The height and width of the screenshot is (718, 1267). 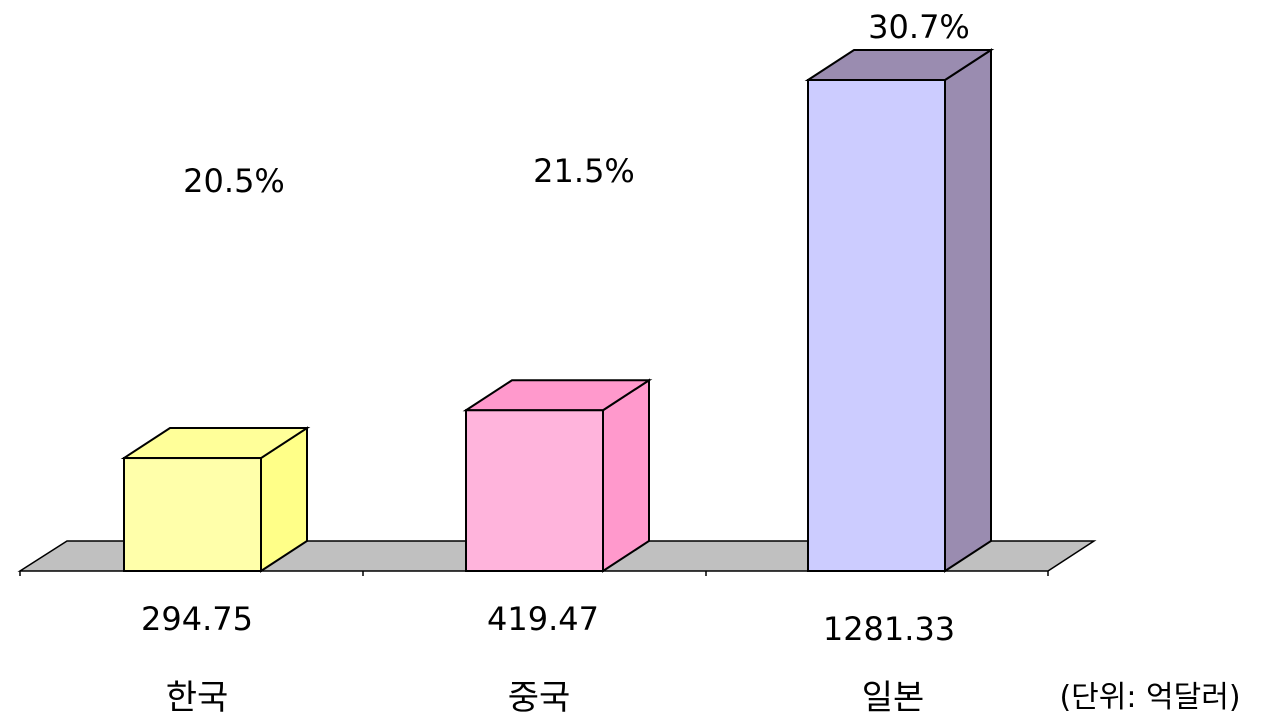 I want to click on category-label: 한국, so click(x=197, y=698).